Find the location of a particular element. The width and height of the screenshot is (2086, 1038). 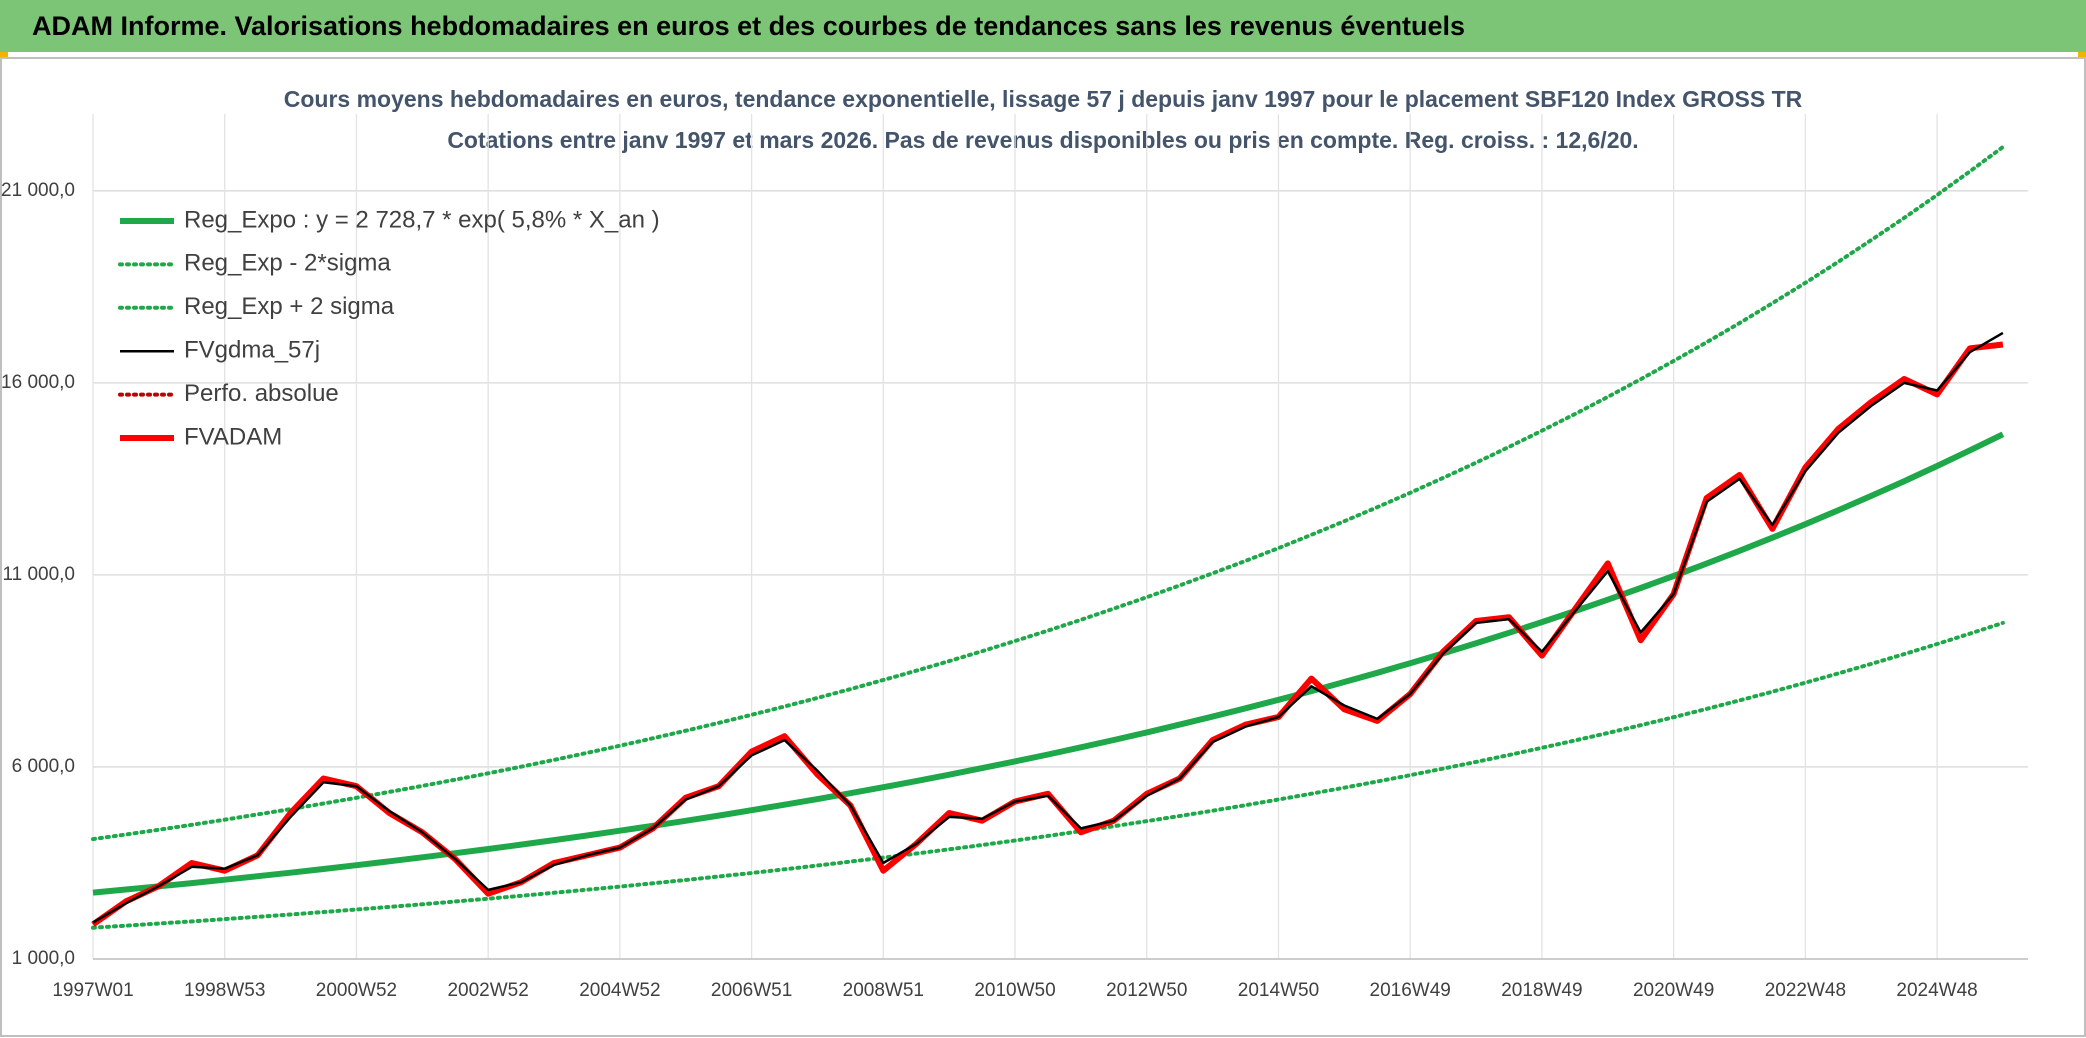

x-tick-label: 2012W50 is located at coordinates (1146, 990).